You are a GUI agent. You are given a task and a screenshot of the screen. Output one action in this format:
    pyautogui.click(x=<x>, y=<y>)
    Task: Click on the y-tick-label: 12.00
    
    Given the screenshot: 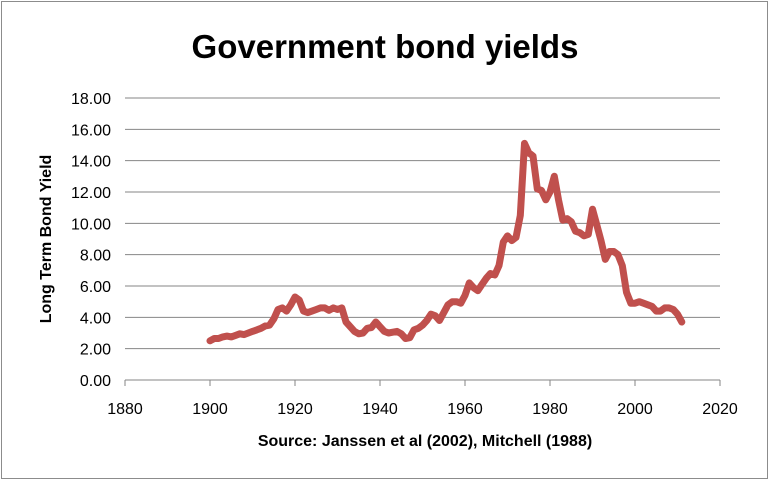 What is the action you would take?
    pyautogui.click(x=91, y=193)
    